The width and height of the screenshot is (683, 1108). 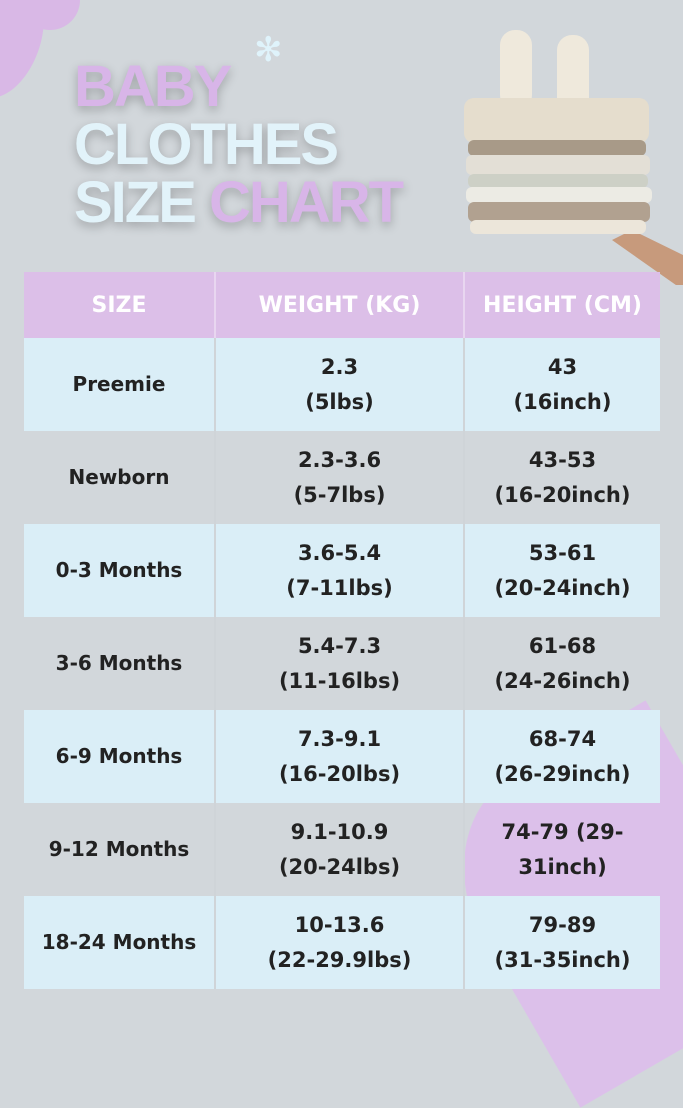 I want to click on header-height: HEIGHT (CM), so click(x=562, y=305).